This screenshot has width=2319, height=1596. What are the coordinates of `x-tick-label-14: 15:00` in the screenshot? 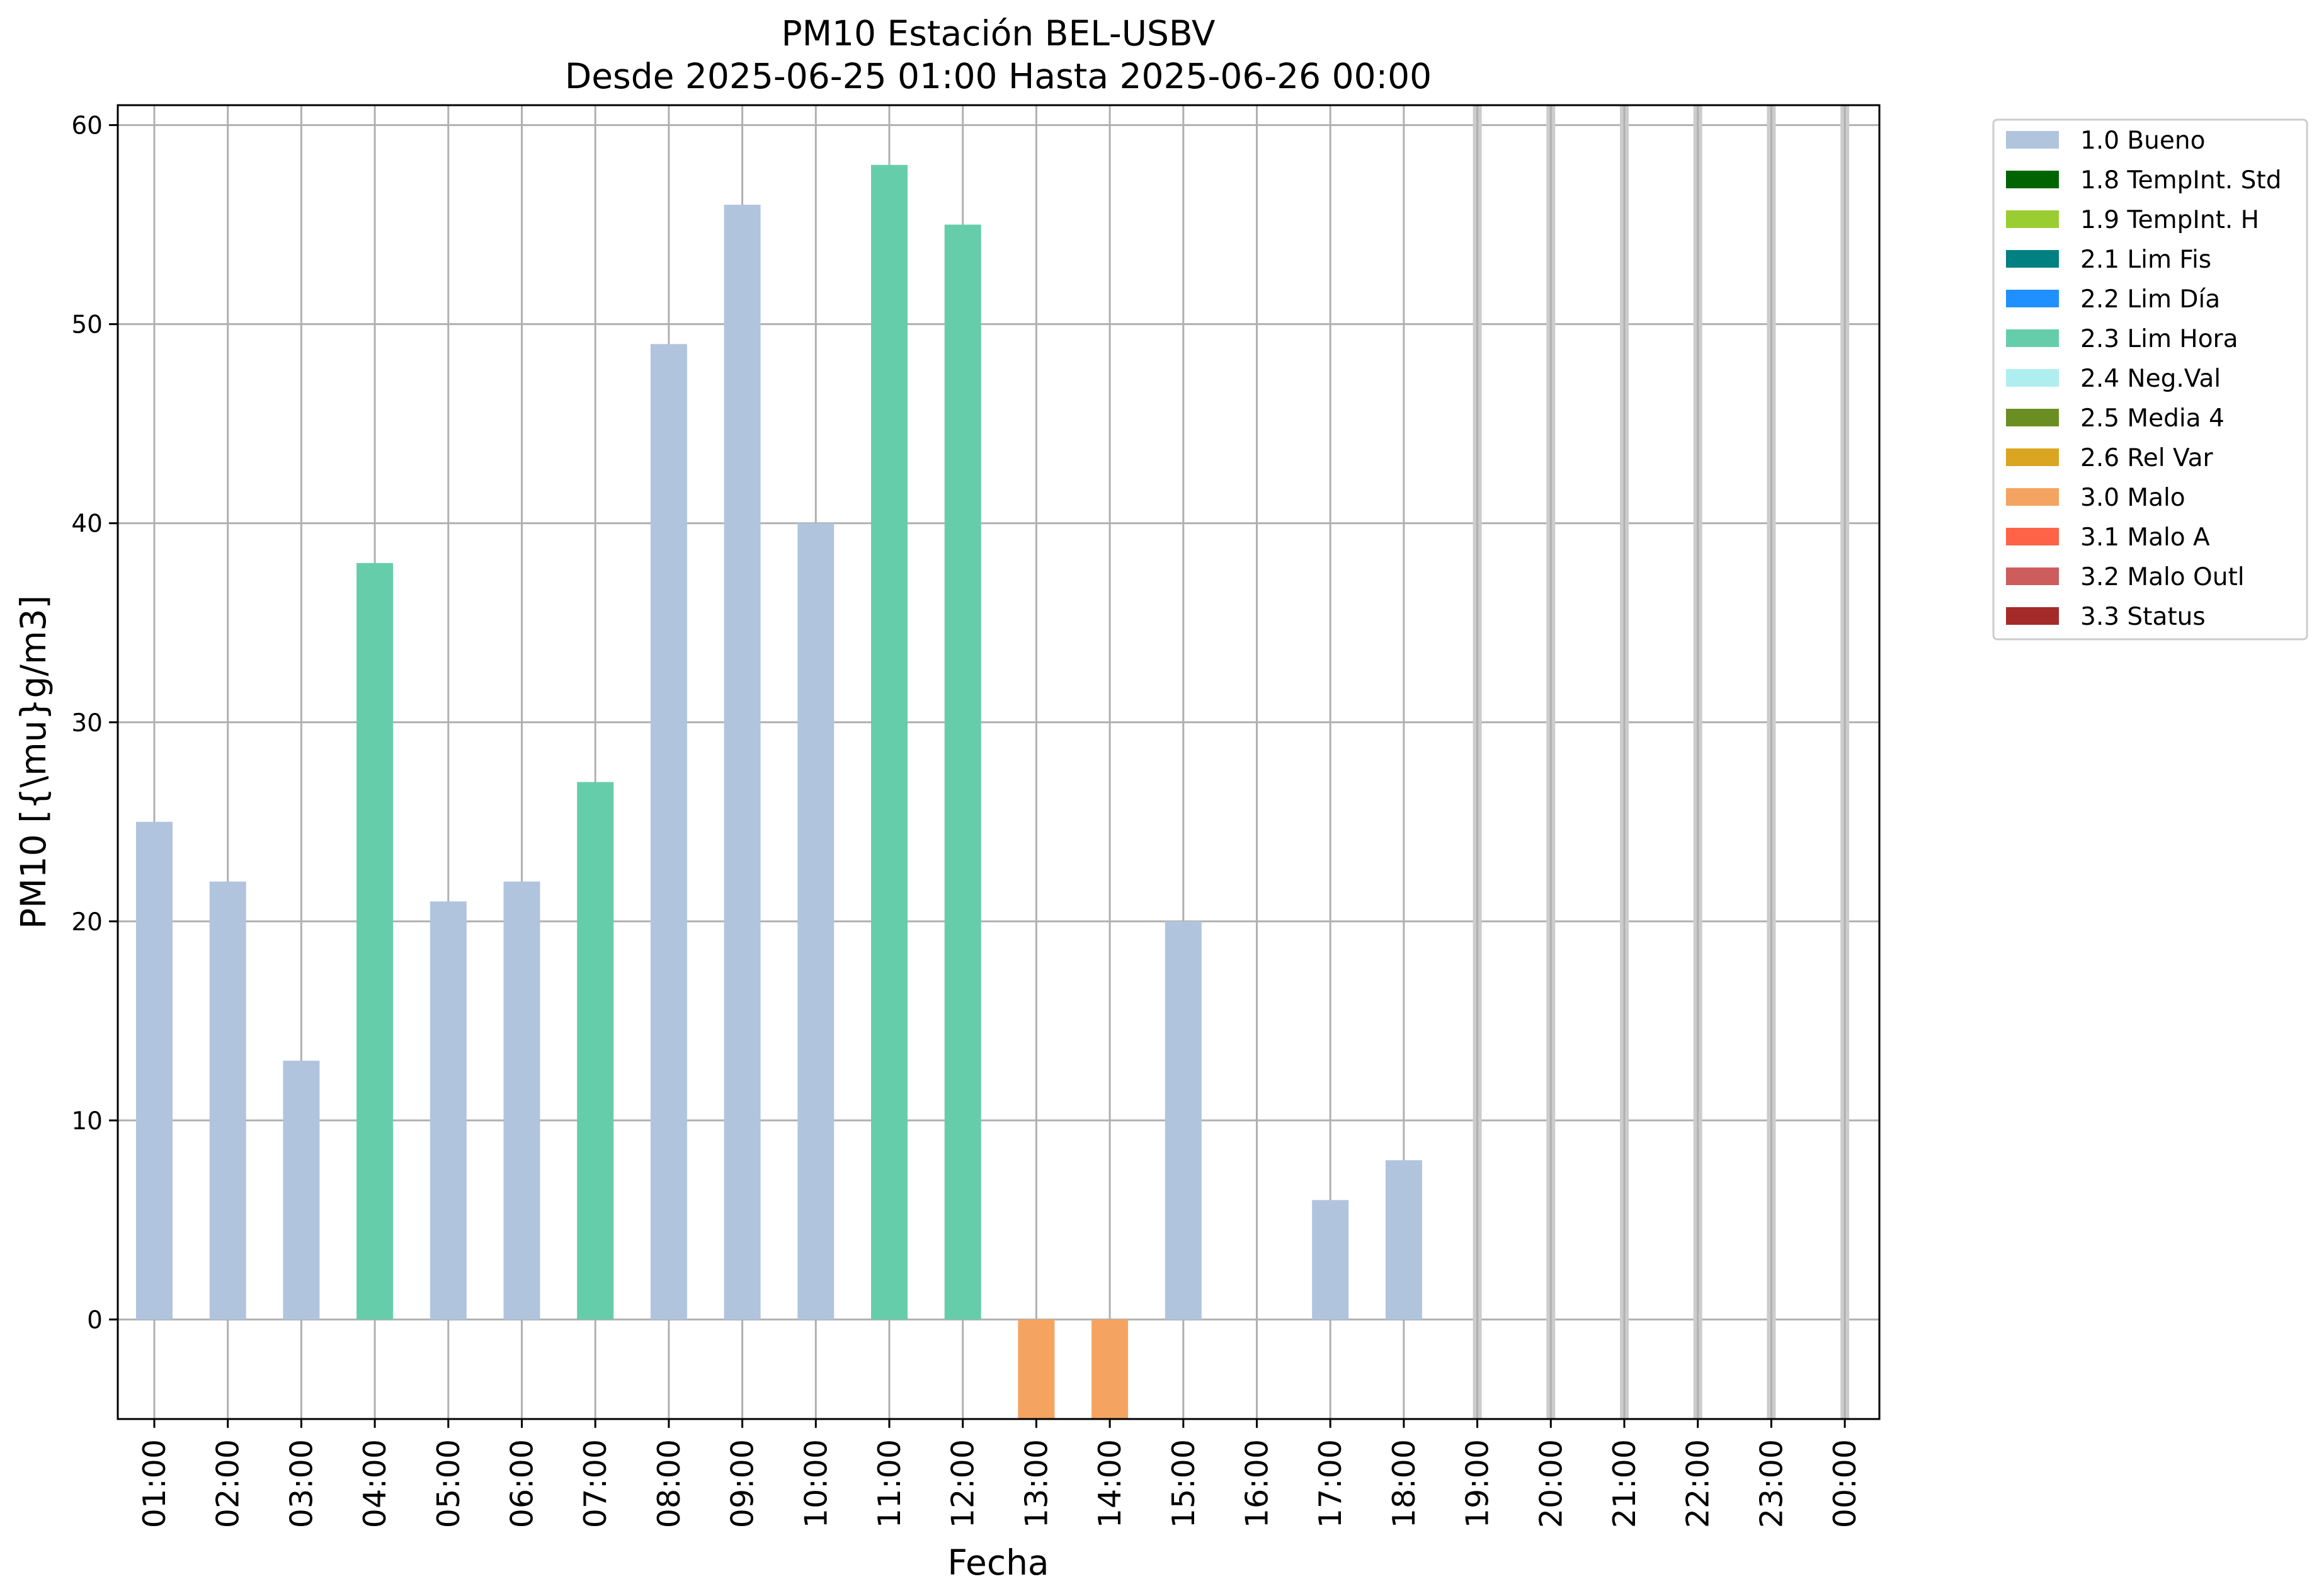 It's located at (1184, 1483).